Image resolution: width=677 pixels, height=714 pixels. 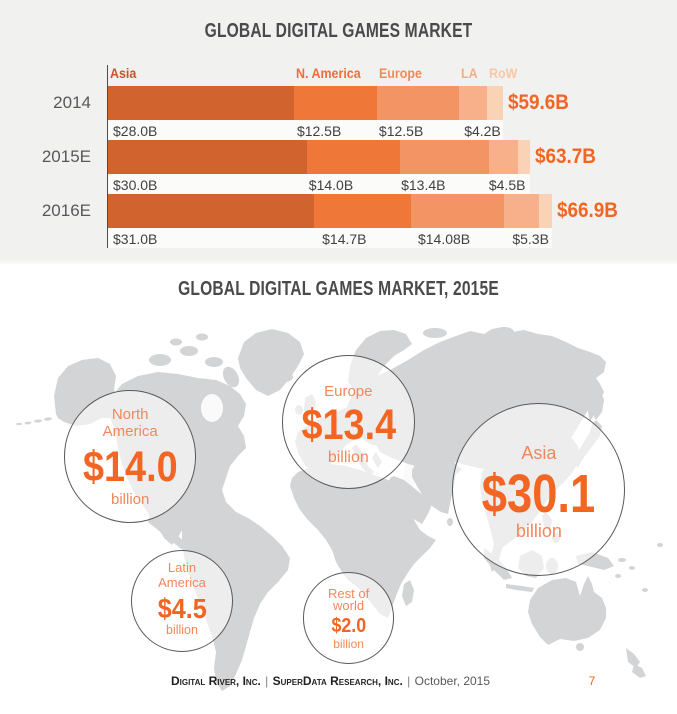 I want to click on value-label-2016e-europe: $14.08B, so click(x=444, y=239).